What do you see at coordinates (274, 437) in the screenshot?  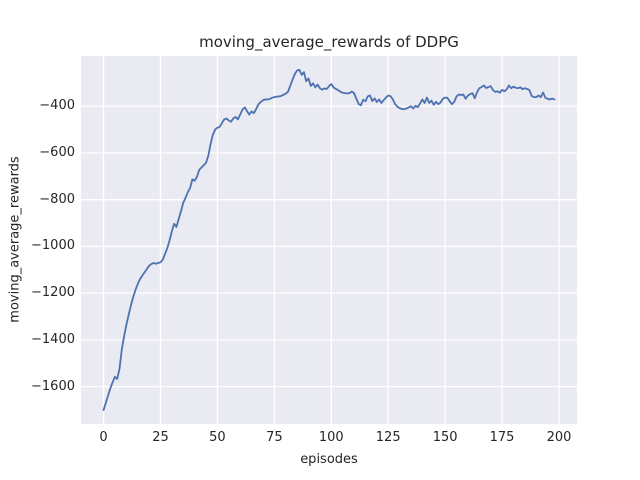 I see `x-tick-label: 75` at bounding box center [274, 437].